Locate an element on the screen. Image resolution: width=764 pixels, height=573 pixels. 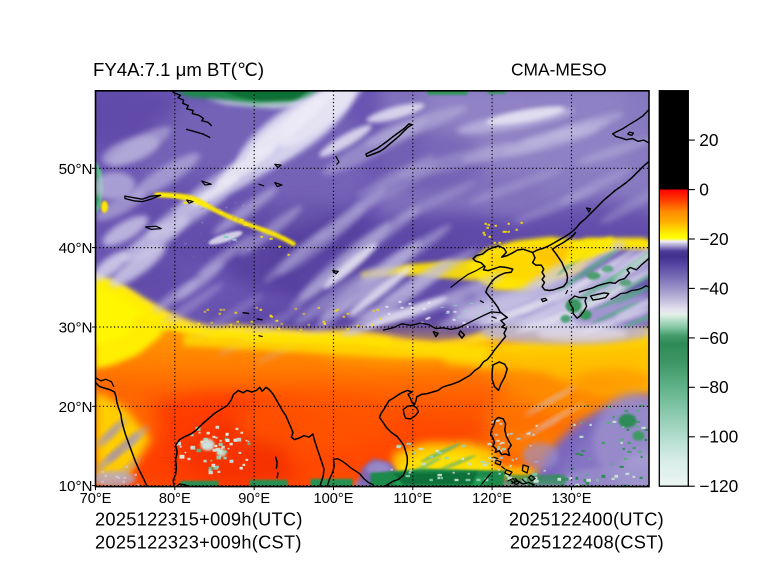
svg-text: CMA-MESO is located at coordinates (559, 70).